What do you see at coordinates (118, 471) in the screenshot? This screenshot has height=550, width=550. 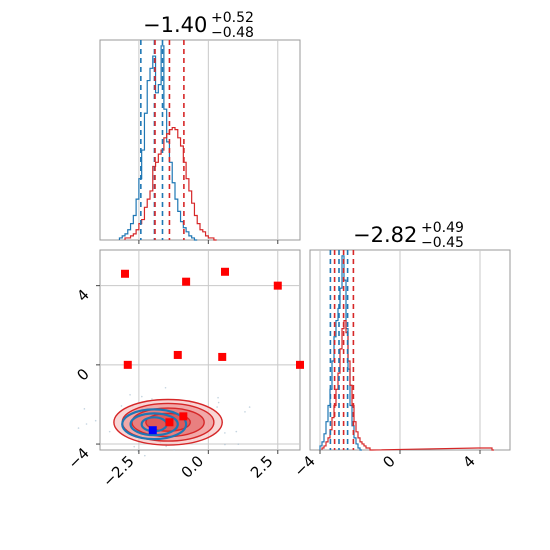 I see `bottom-left-ticklabel-x: −2.5` at bounding box center [118, 471].